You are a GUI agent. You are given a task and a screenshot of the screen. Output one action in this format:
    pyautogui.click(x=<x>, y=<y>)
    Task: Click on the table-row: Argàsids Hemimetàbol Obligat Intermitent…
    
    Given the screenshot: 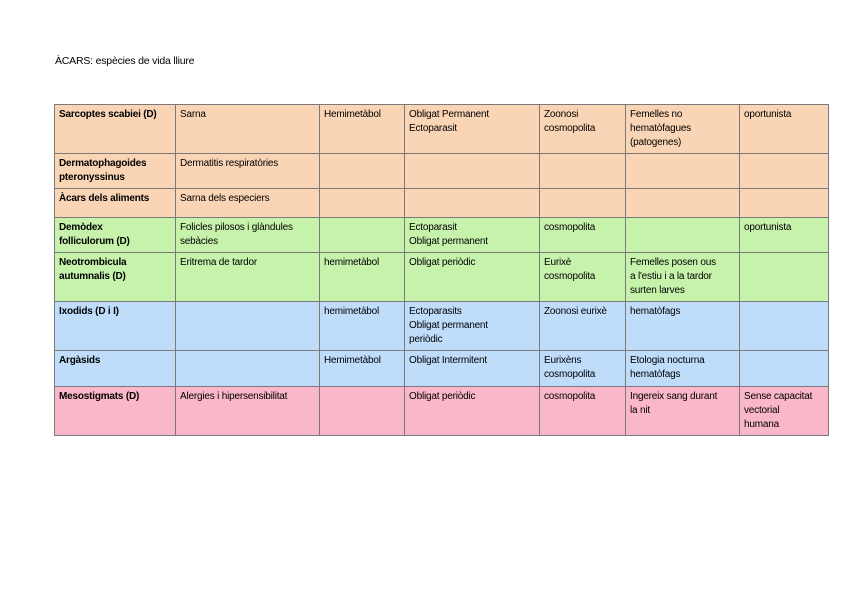 What is the action you would take?
    pyautogui.click(x=441, y=368)
    